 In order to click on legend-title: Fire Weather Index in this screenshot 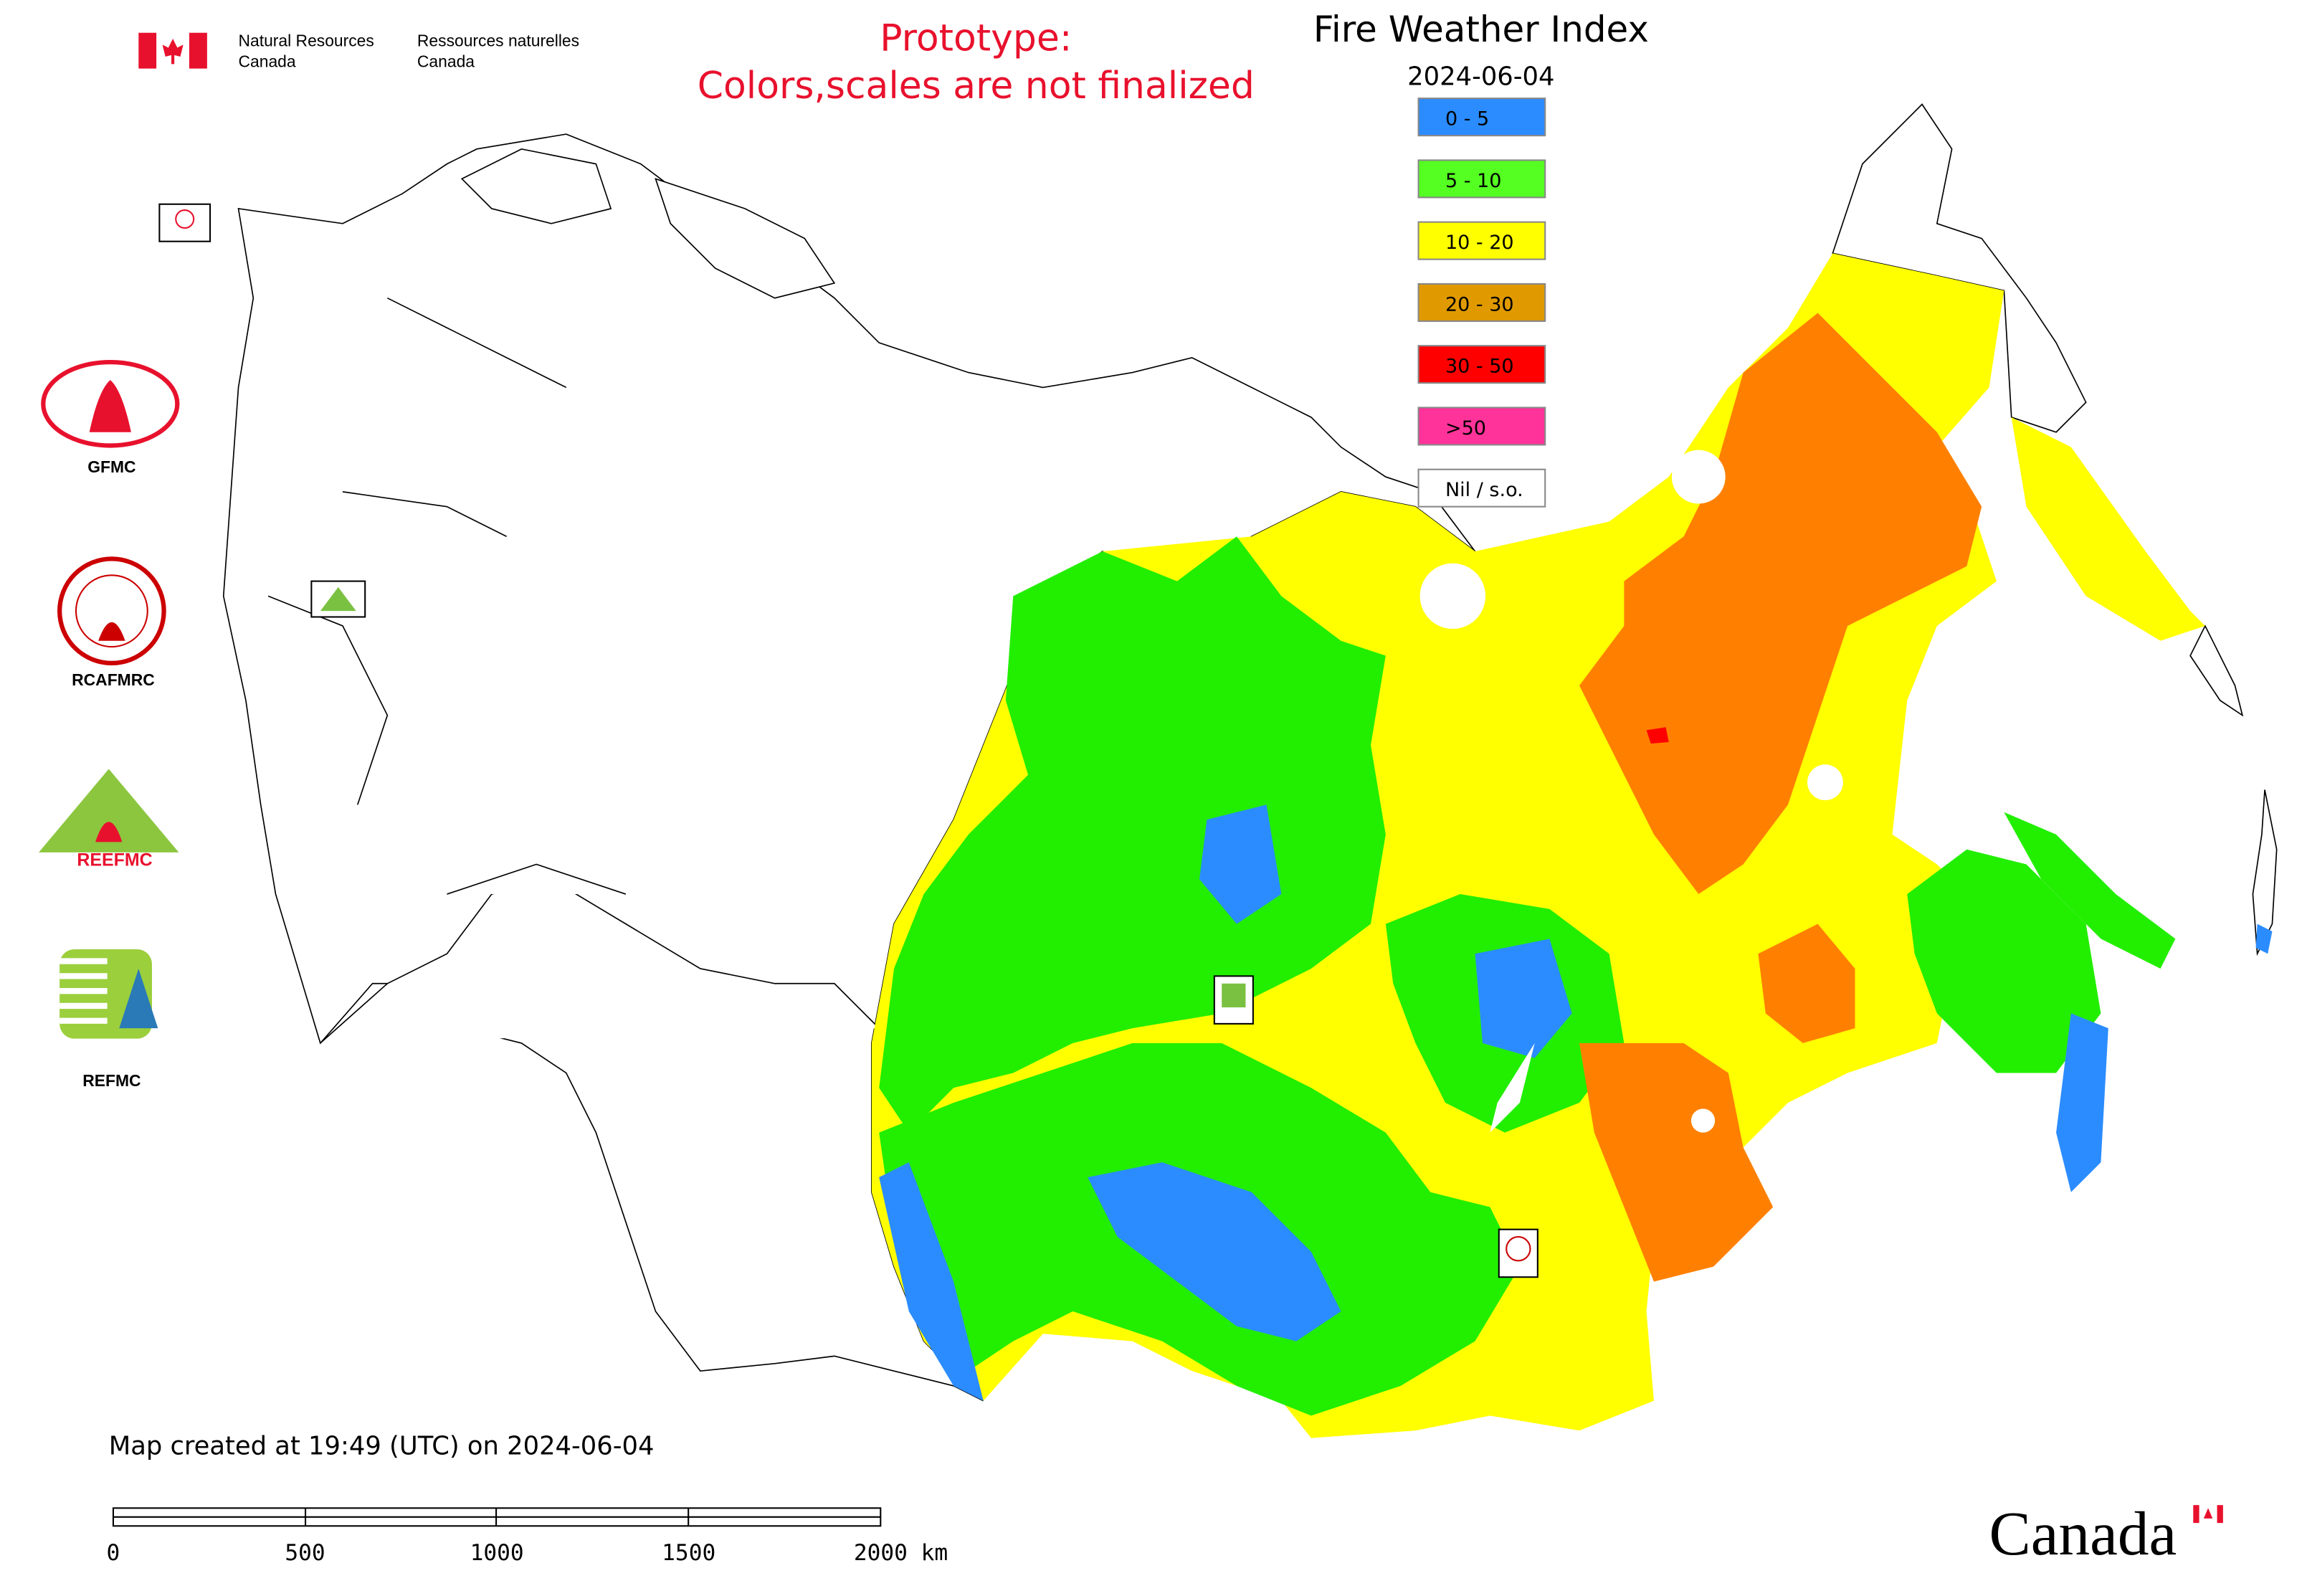, I will do `click(1481, 29)`.